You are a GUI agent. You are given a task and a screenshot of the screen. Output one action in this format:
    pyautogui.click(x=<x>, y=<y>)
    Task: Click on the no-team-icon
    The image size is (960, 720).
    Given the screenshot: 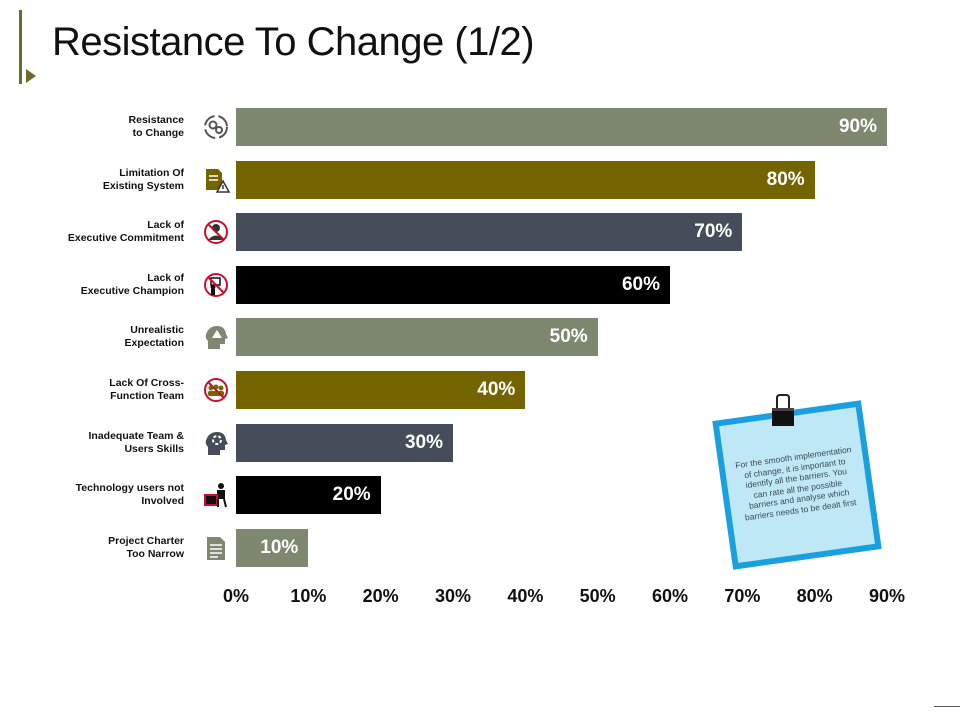 What is the action you would take?
    pyautogui.click(x=216, y=390)
    